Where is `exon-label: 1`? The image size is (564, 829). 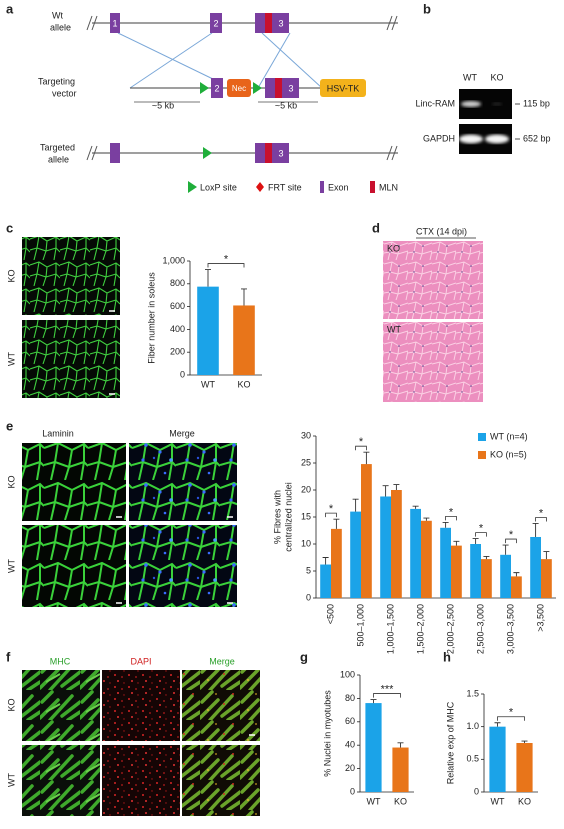
exon-label: 1 is located at coordinates (114, 23).